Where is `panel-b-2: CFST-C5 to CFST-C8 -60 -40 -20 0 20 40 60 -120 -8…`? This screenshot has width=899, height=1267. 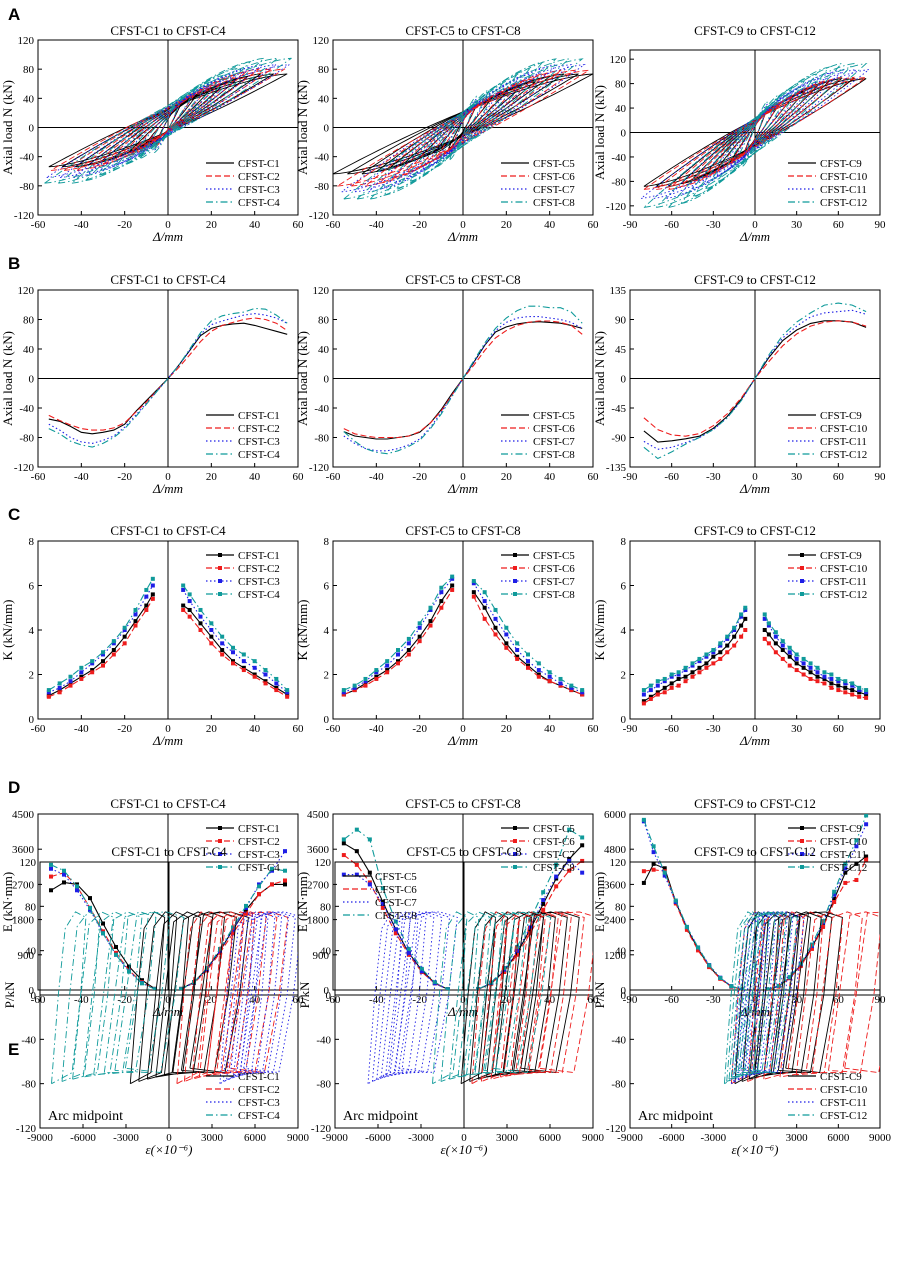
panel-b-2: CFST-C5 to CFST-C8 -60 -40 -20 0 20 40 60 -120 -8… is located at coordinates (447, 384).